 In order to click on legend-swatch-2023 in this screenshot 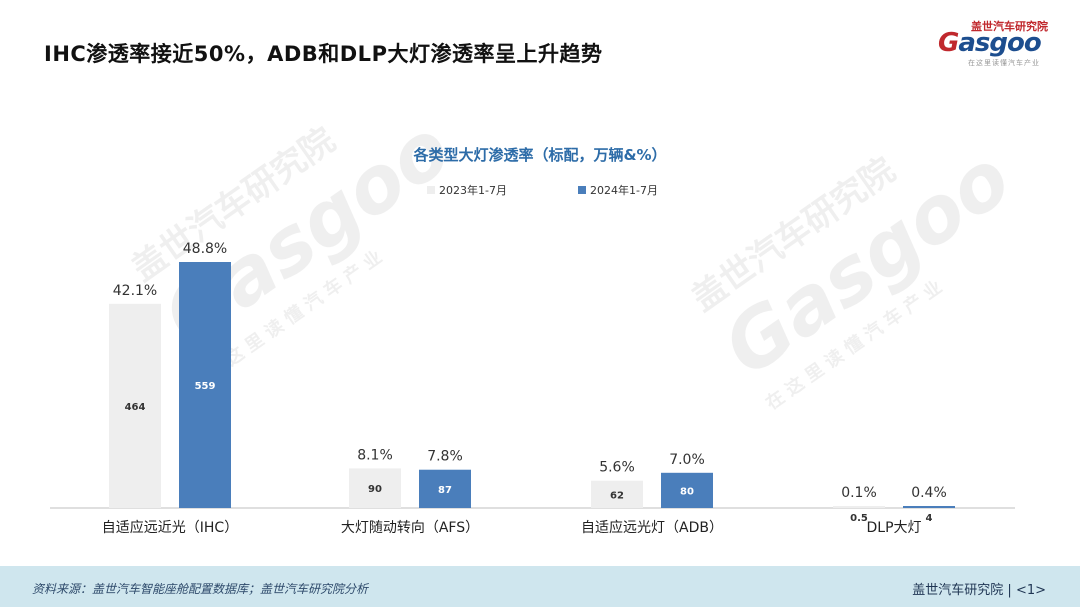, I will do `click(431, 190)`.